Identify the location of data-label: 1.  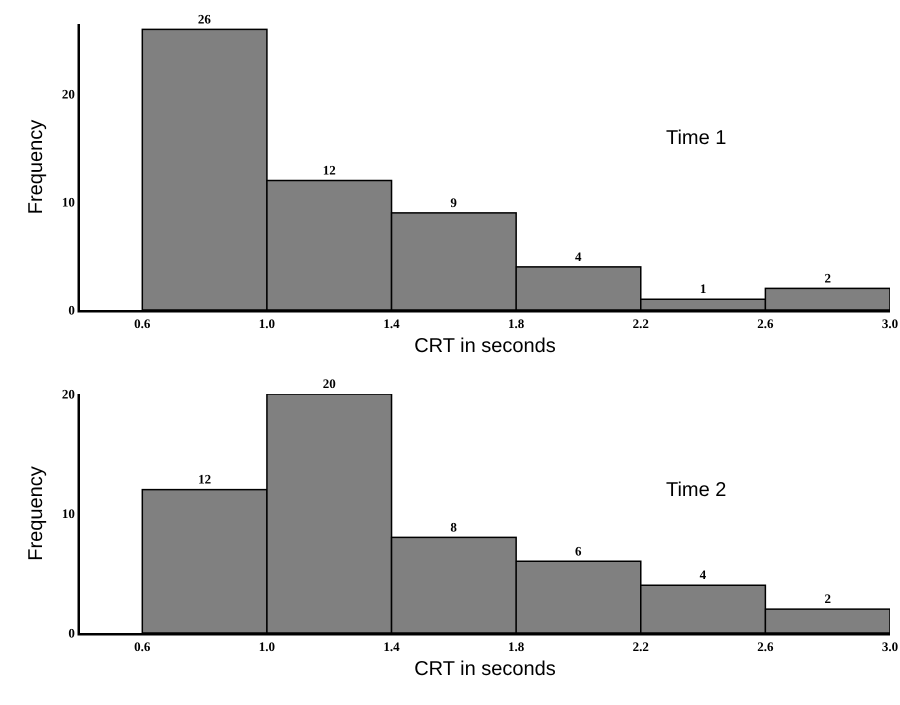
(703, 288).